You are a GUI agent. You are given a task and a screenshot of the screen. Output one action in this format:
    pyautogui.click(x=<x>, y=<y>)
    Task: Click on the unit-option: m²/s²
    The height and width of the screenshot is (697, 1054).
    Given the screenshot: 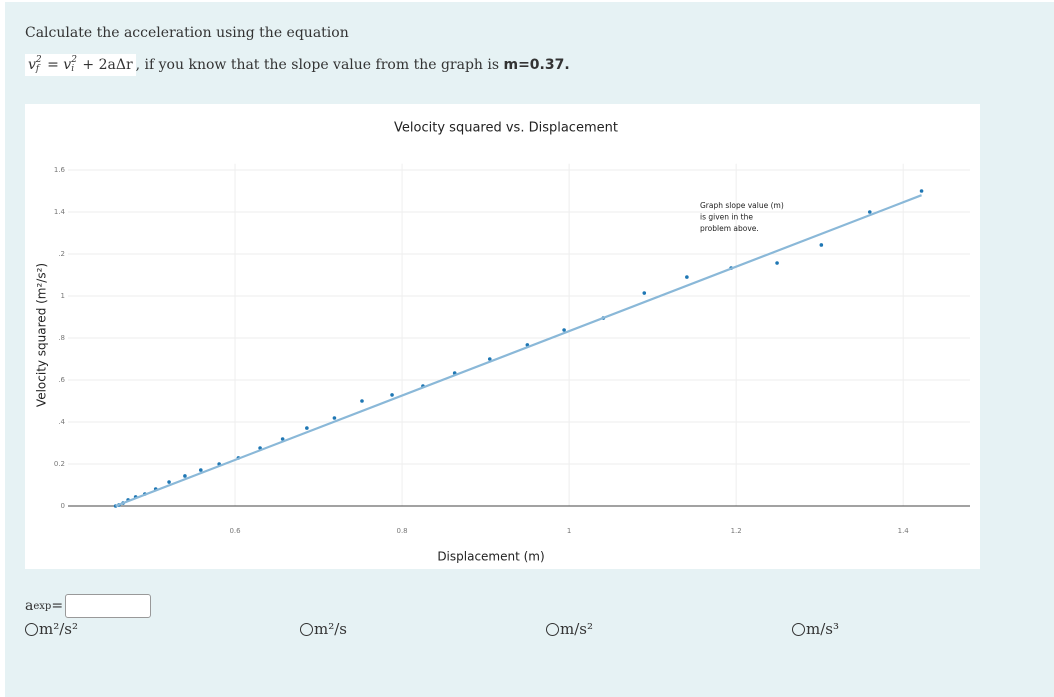 What is the action you would take?
    pyautogui.click(x=51, y=629)
    